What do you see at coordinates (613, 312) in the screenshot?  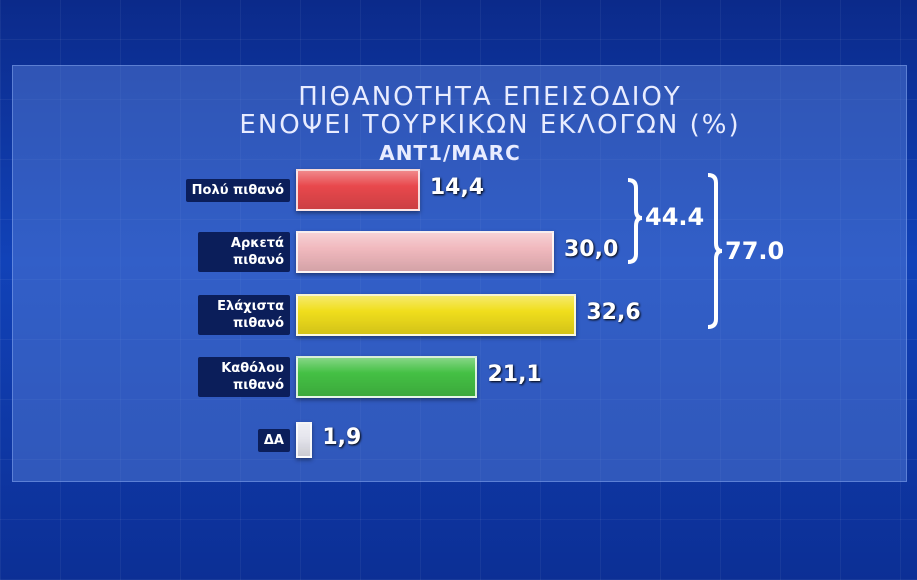 I see `value-label: 32,6` at bounding box center [613, 312].